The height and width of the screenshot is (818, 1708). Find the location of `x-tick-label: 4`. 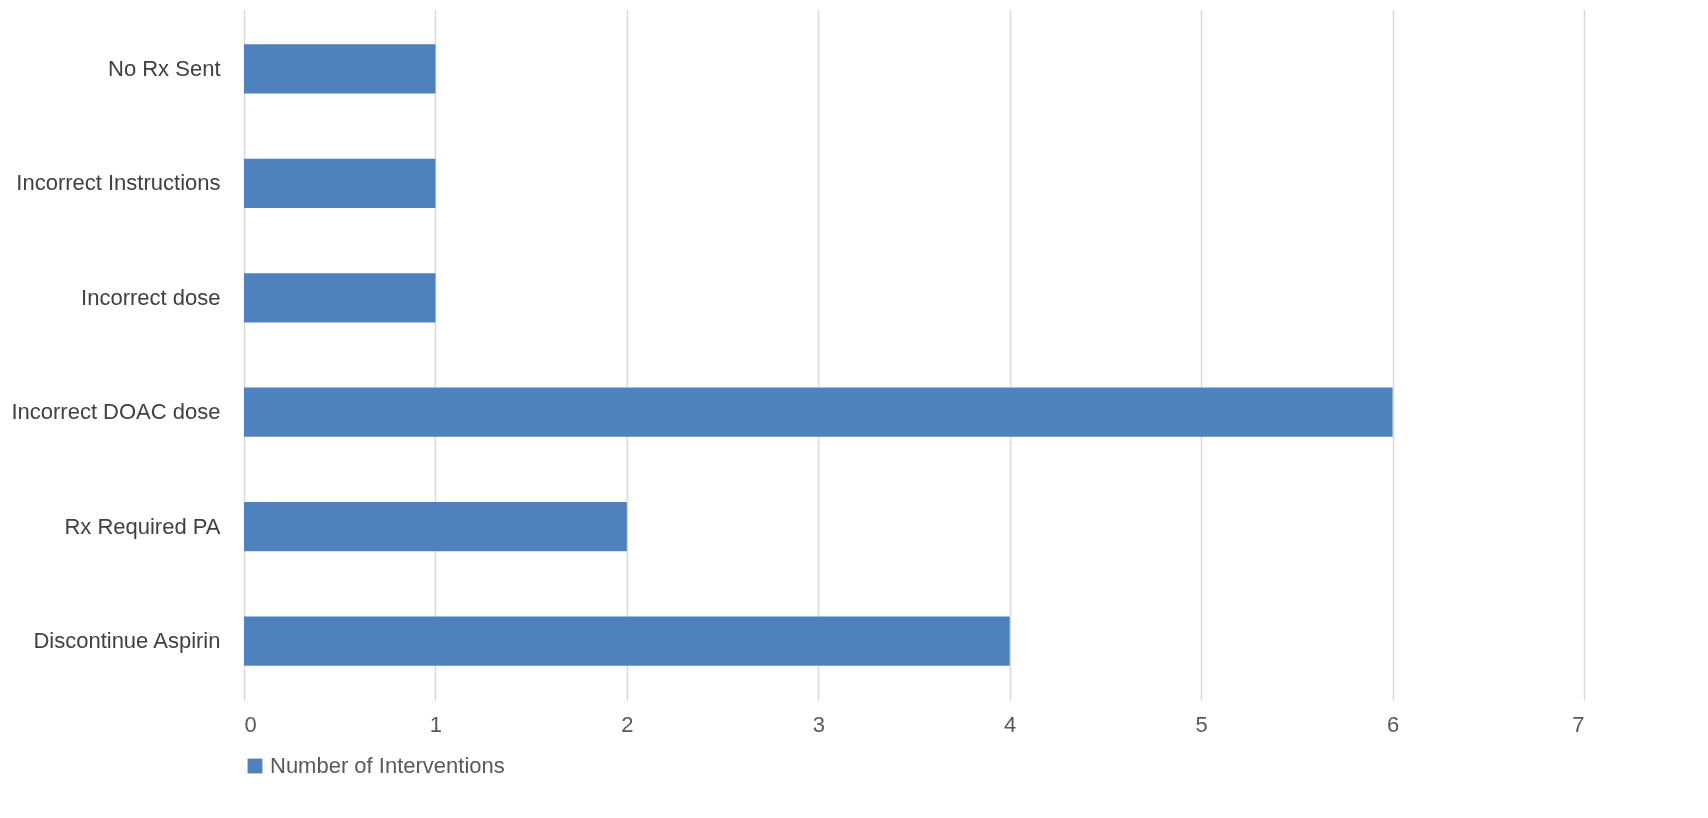

x-tick-label: 4 is located at coordinates (1010, 724).